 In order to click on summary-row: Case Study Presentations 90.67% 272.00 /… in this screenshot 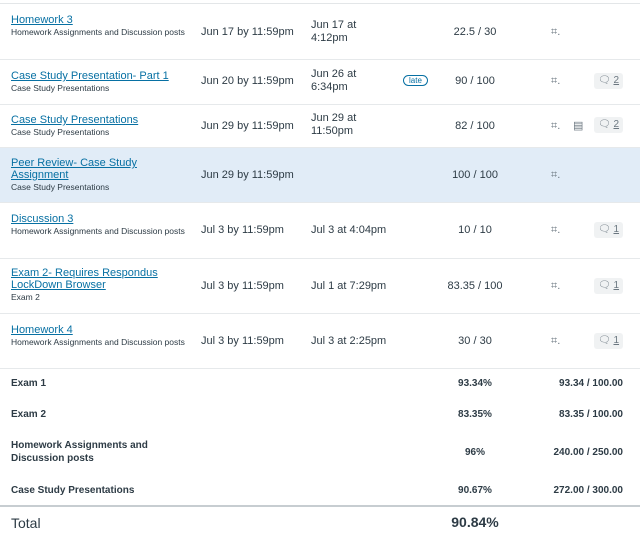, I will do `click(320, 490)`.